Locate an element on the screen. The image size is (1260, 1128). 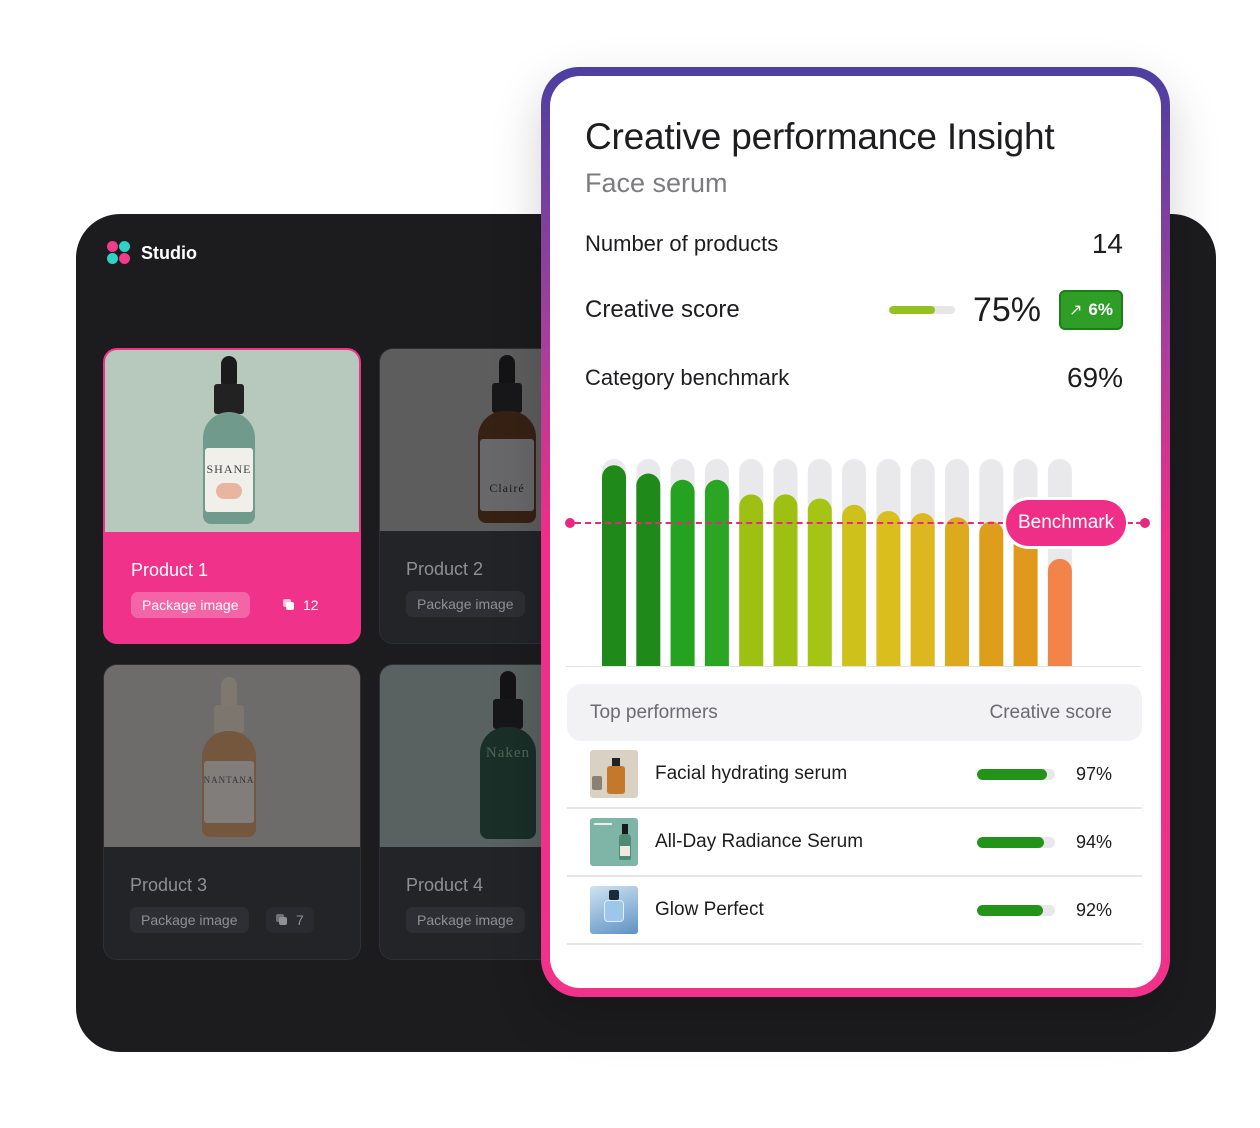
score-distribution-chart is located at coordinates (837, 563).